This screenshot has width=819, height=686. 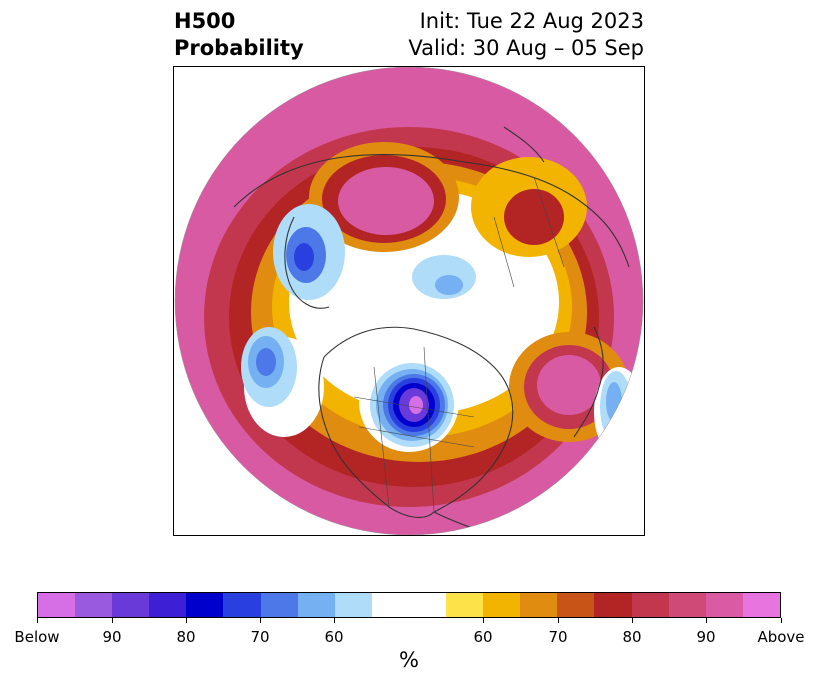 I want to click on arctic-high, so click(x=386, y=201).